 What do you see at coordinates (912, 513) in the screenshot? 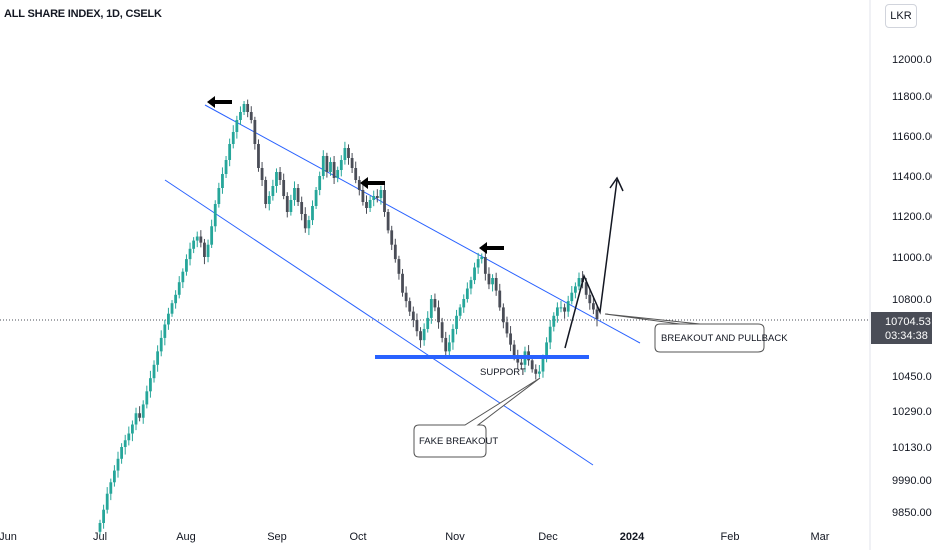
I see `price-tick-label: 9850.00` at bounding box center [912, 513].